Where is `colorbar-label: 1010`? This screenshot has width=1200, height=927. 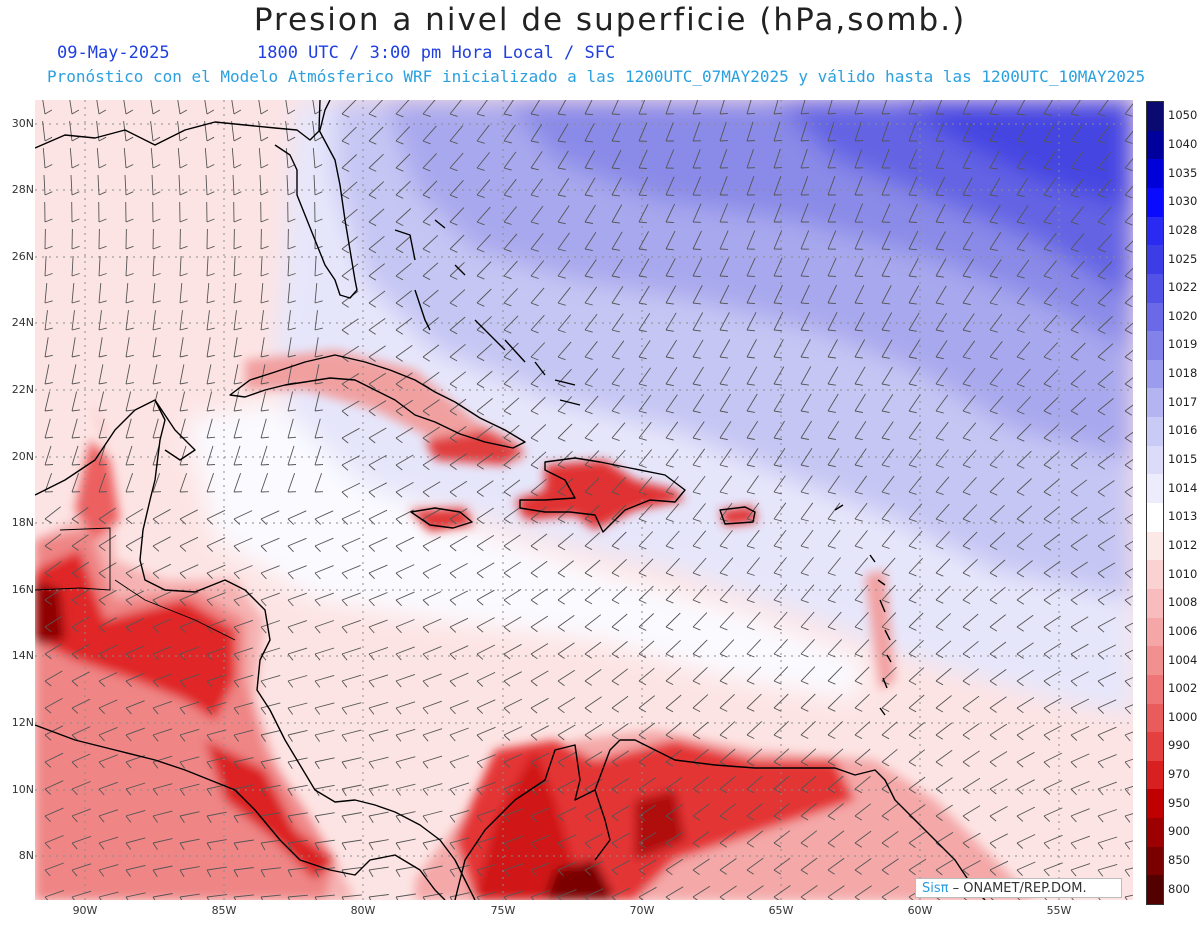 colorbar-label: 1010 is located at coordinates (1183, 573).